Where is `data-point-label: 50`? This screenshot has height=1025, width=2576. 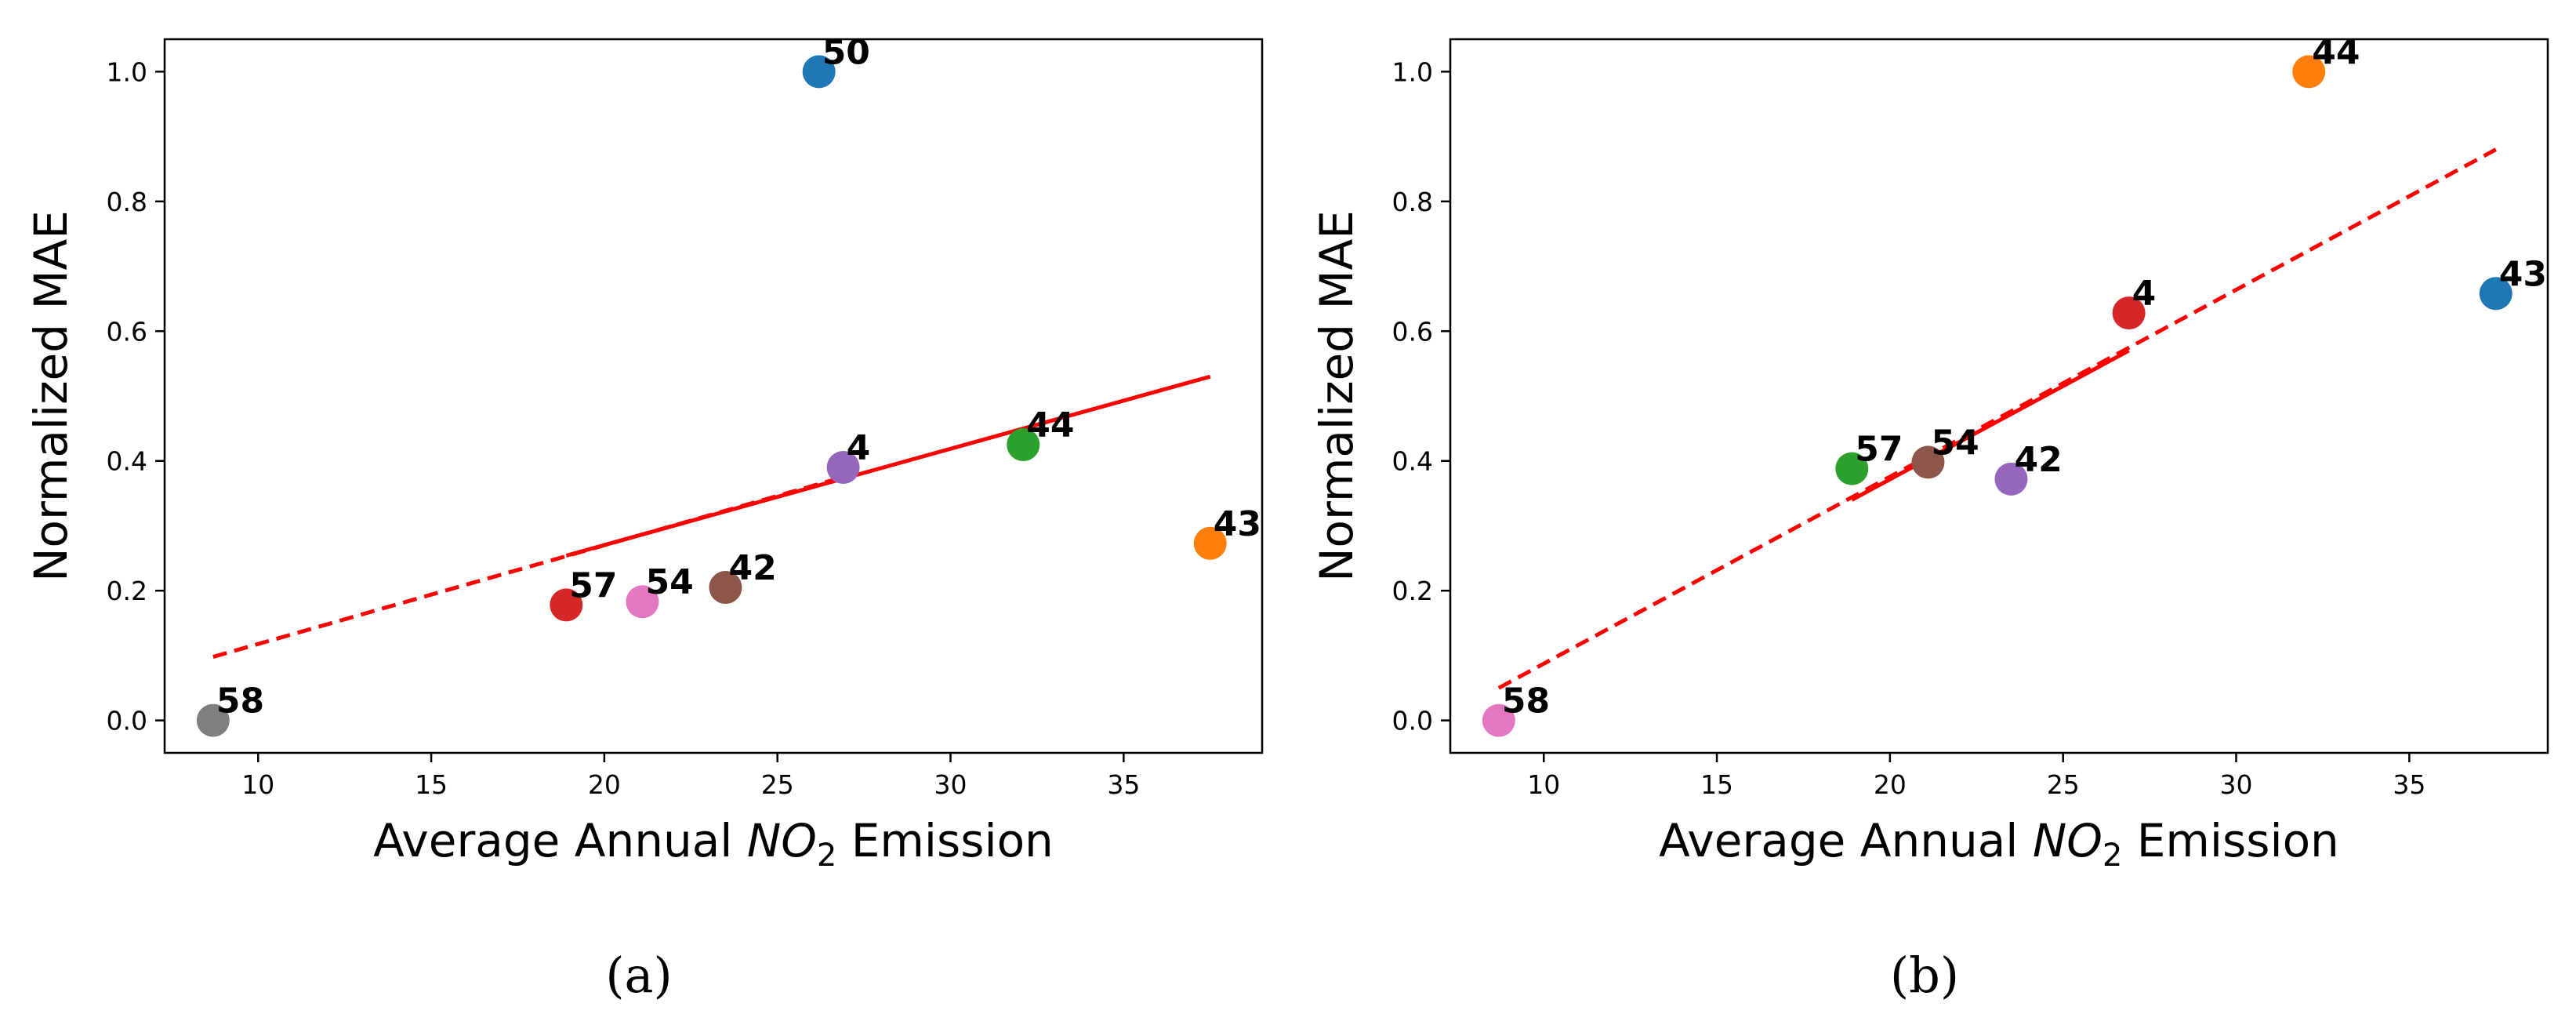 data-point-label: 50 is located at coordinates (846, 52).